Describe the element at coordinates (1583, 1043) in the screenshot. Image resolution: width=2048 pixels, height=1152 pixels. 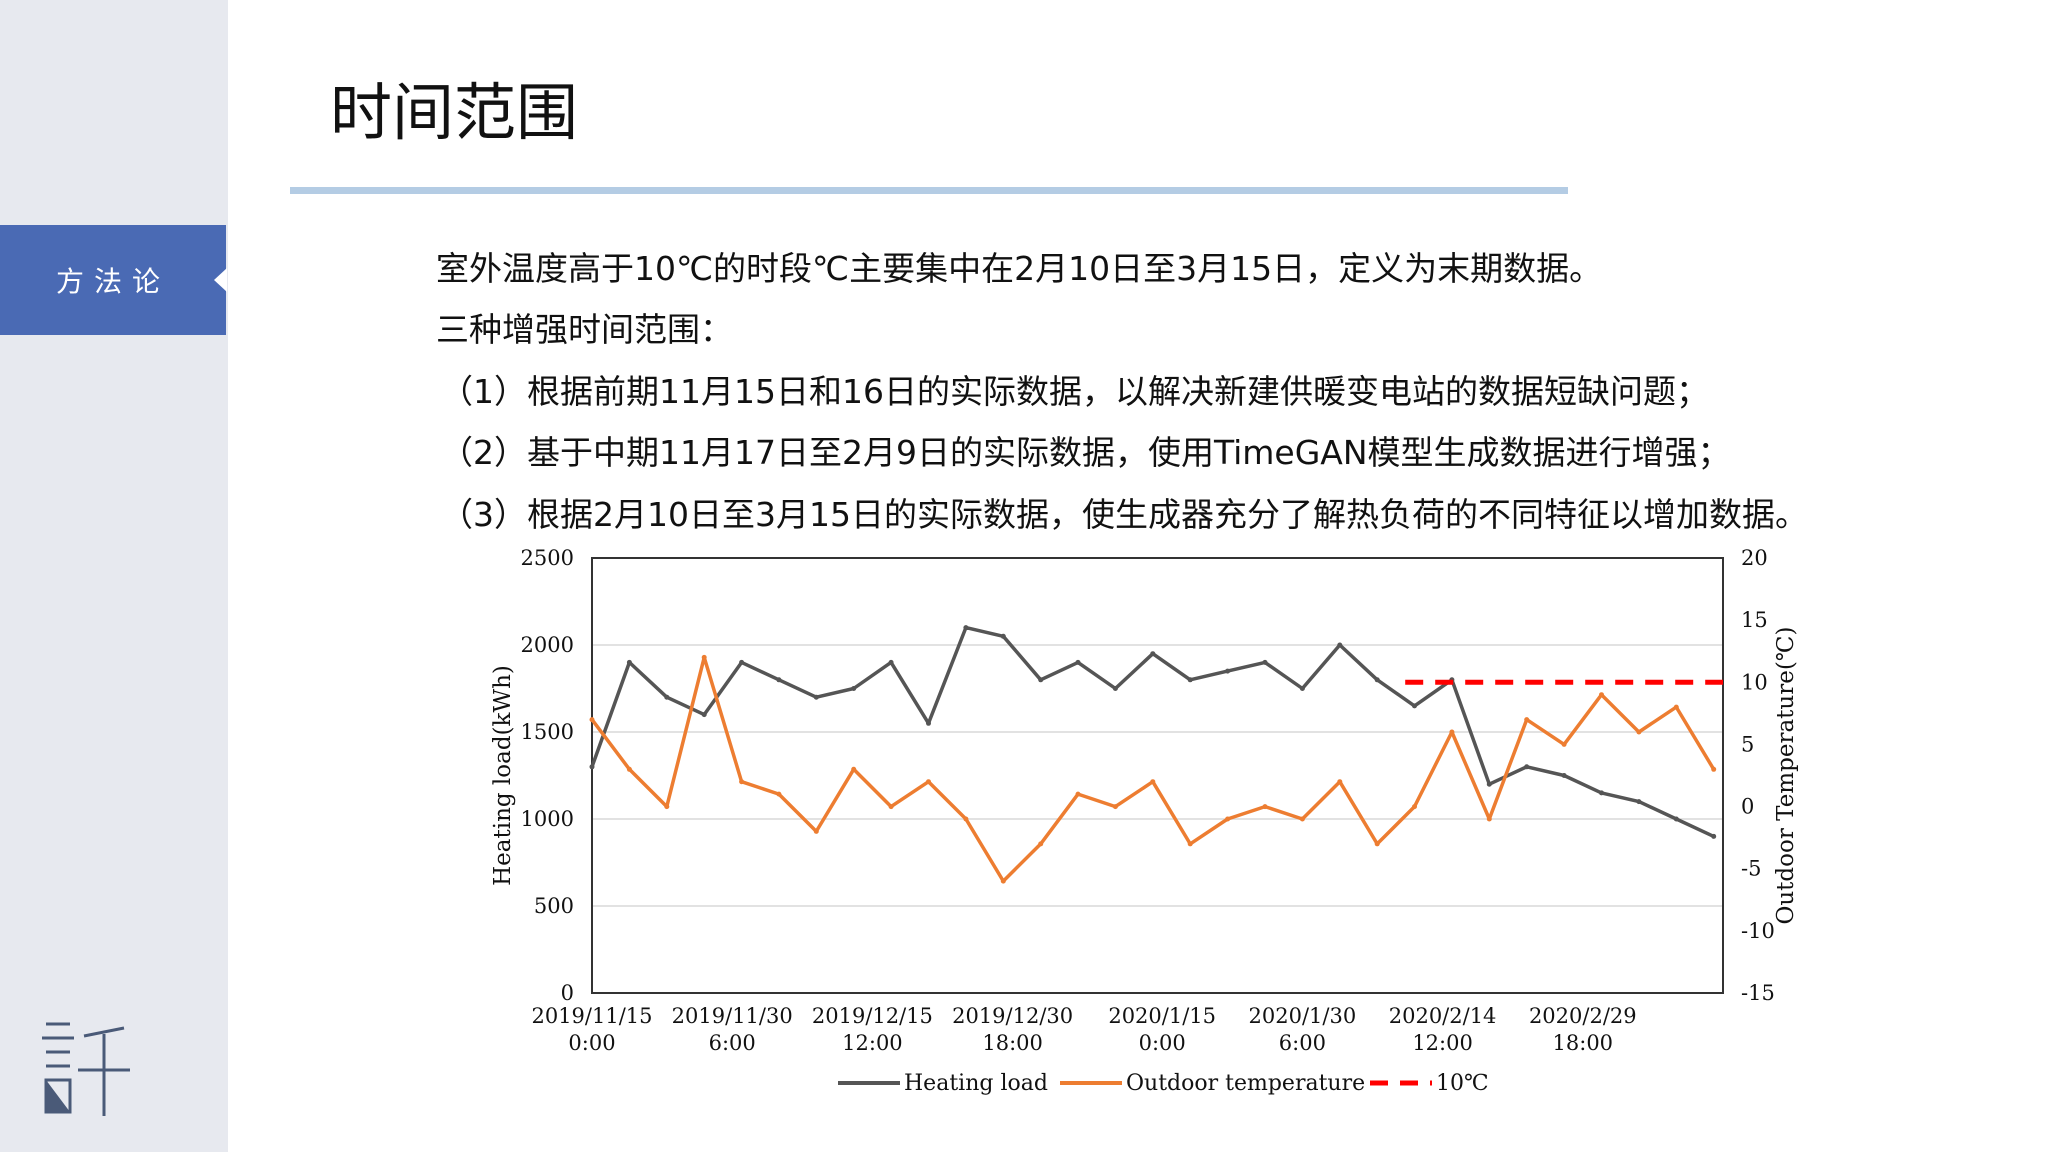
I see `x-tick-label: 18:00` at that location.